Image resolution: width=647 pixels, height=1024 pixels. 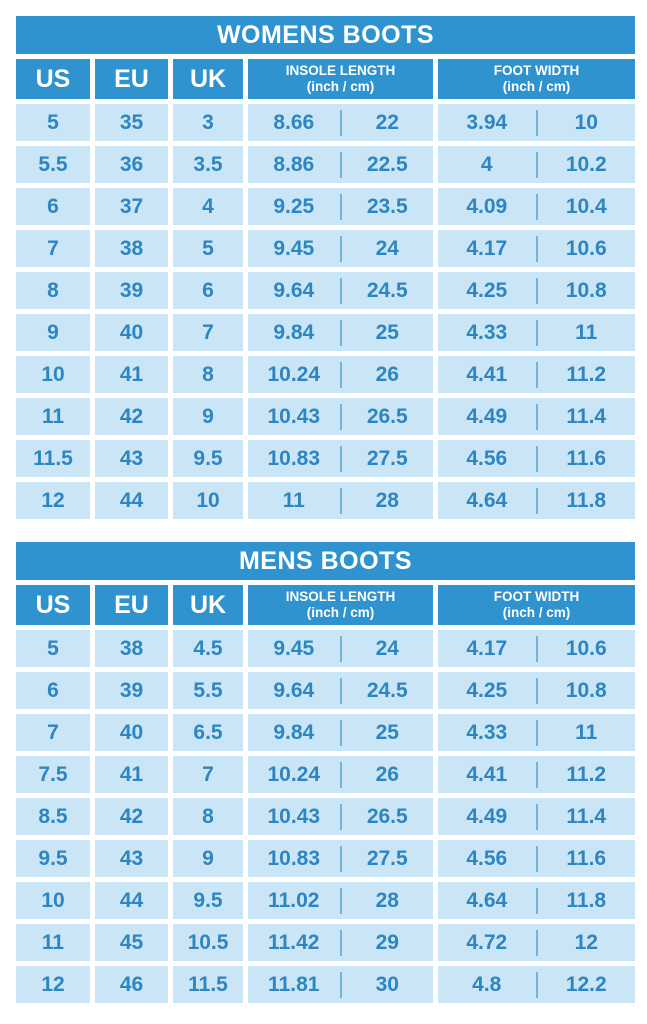 I want to click on foot-width-cell-inch-value: 4.33, so click(x=487, y=732).